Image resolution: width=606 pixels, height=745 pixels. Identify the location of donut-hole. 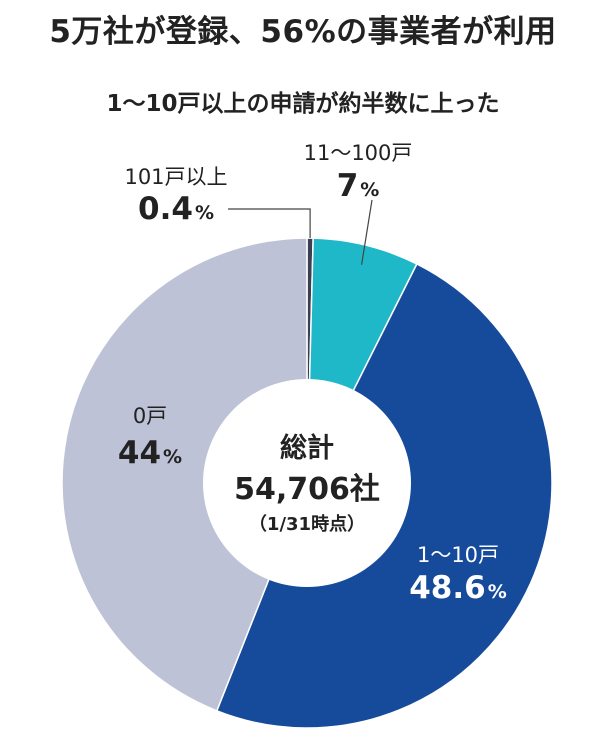
(307, 483).